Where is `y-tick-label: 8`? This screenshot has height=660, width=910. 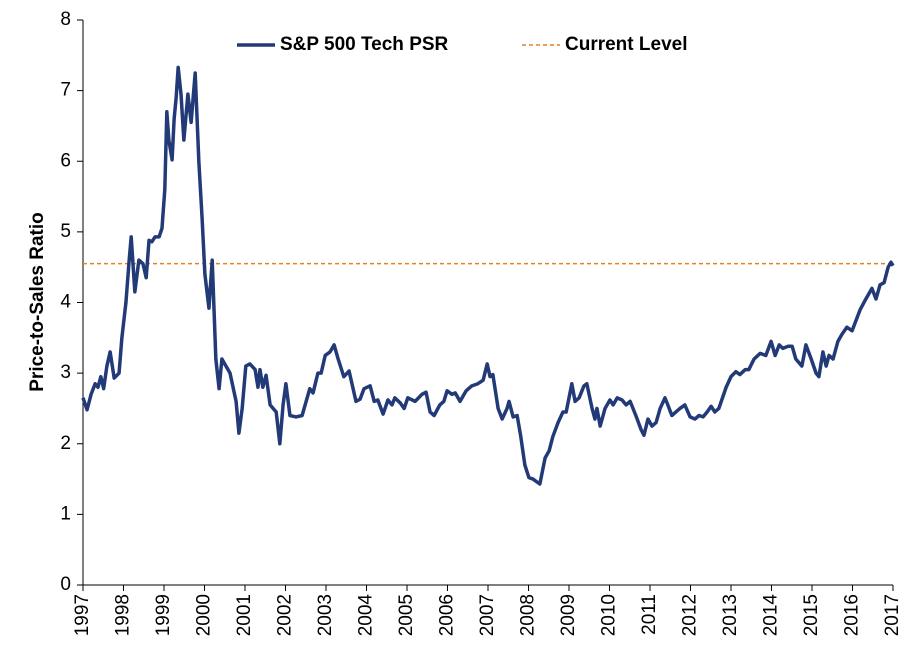
y-tick-label: 8 is located at coordinates (65, 19).